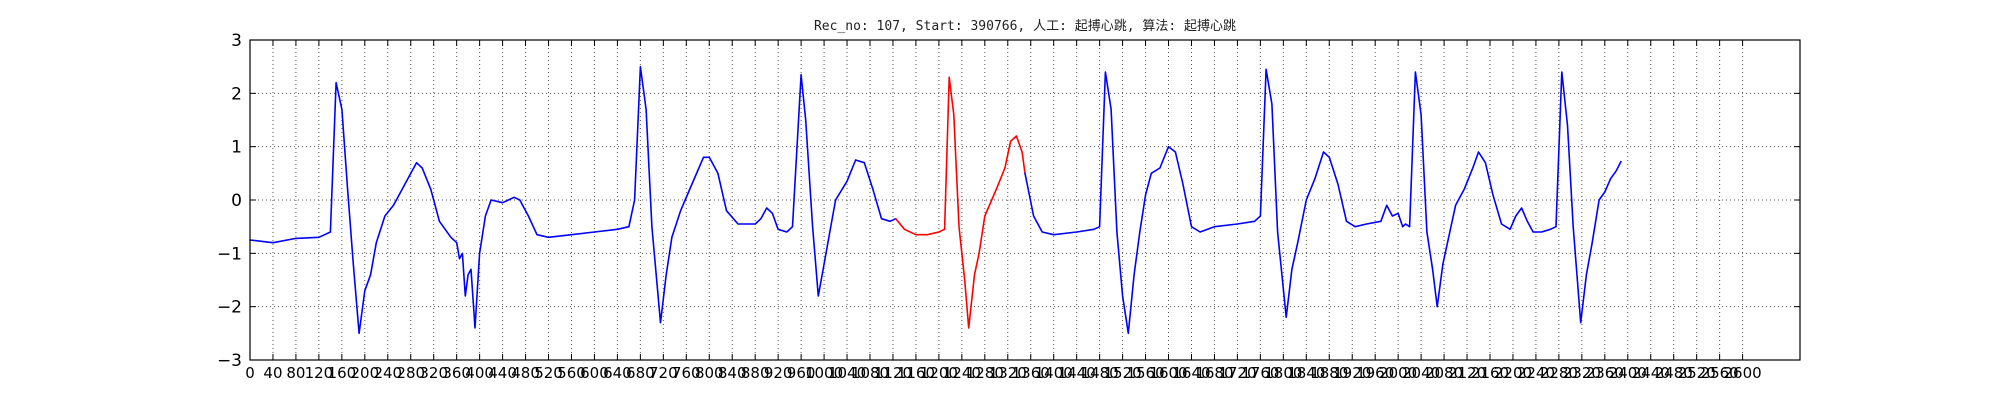 The image size is (2000, 404). What do you see at coordinates (1674, 373) in the screenshot?
I see `x-tick-label: 2480` at bounding box center [1674, 373].